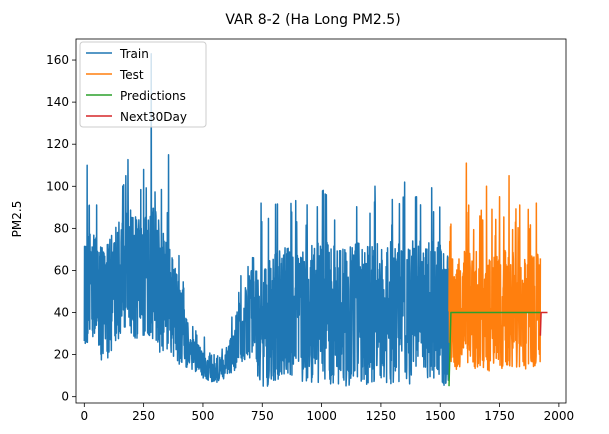 The image size is (609, 434). Describe the element at coordinates (61, 270) in the screenshot. I see `y-tick-label: 60` at that location.